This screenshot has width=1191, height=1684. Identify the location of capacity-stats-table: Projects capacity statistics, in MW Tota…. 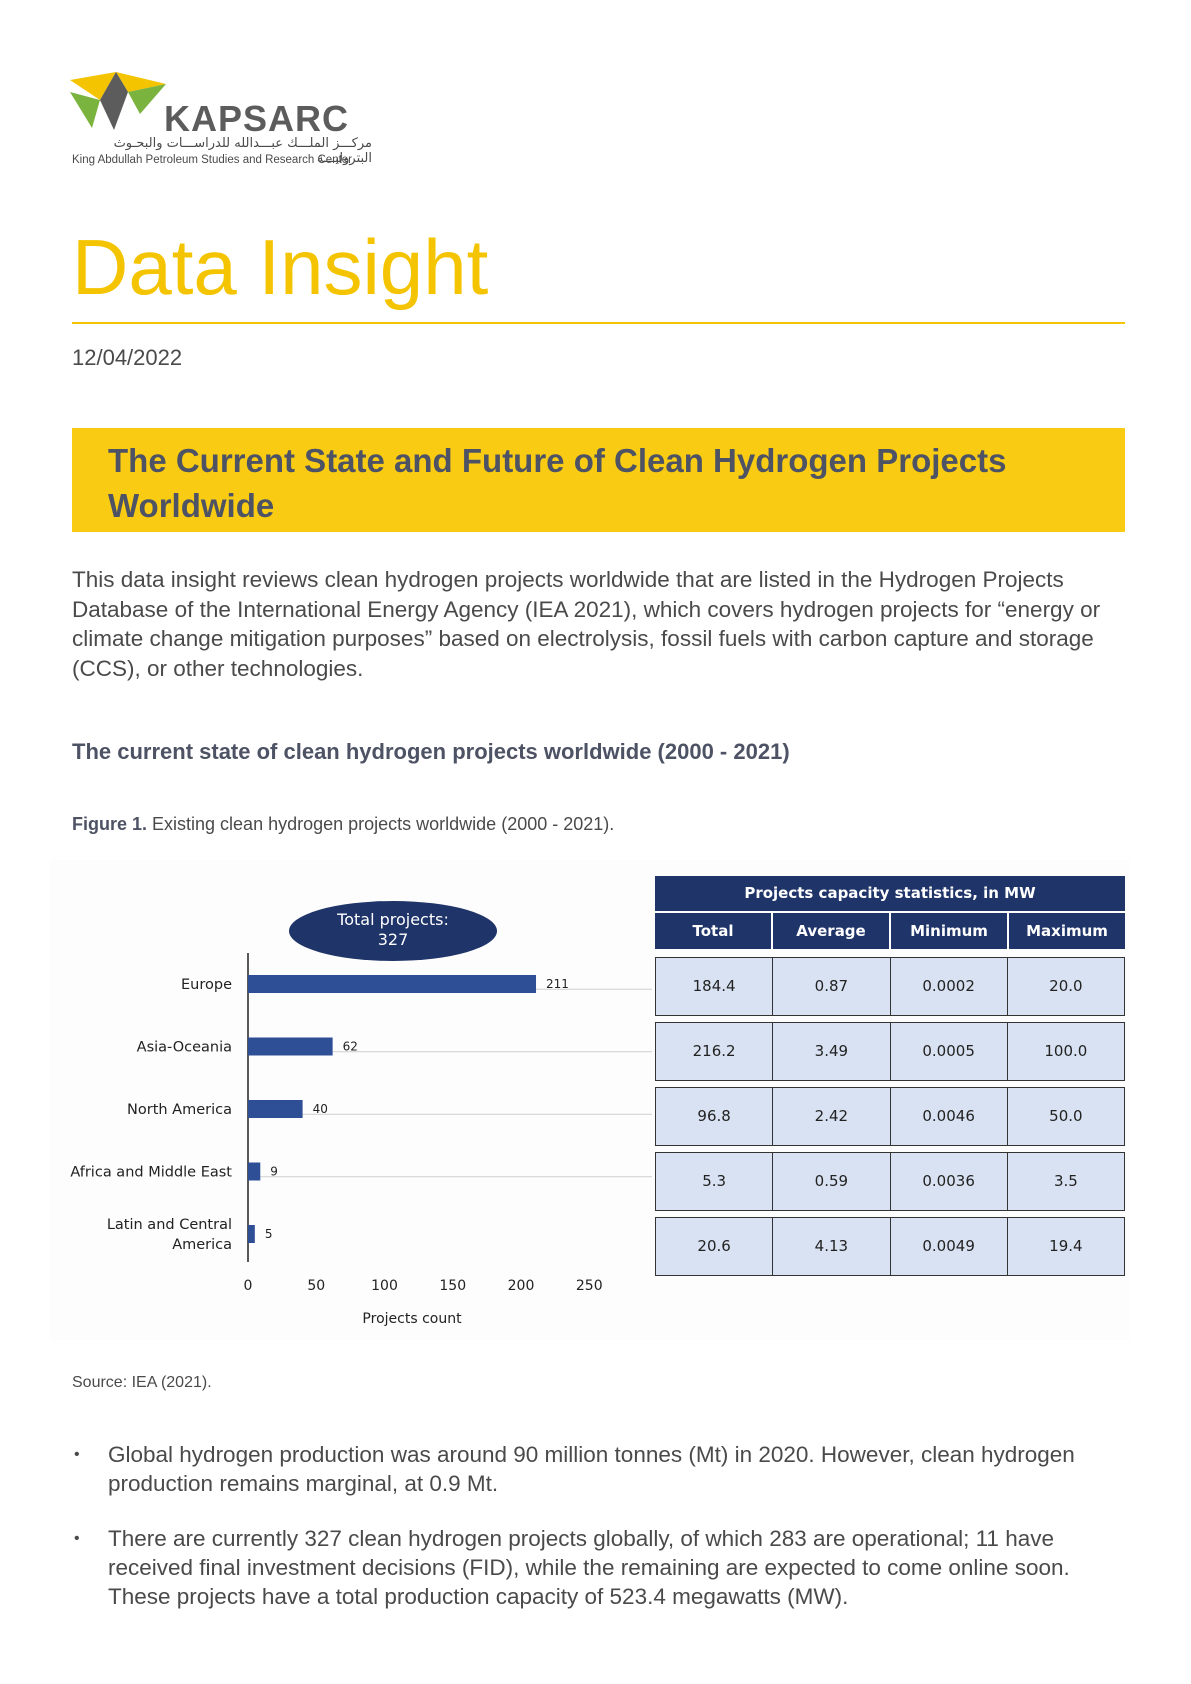
(890, 1076).